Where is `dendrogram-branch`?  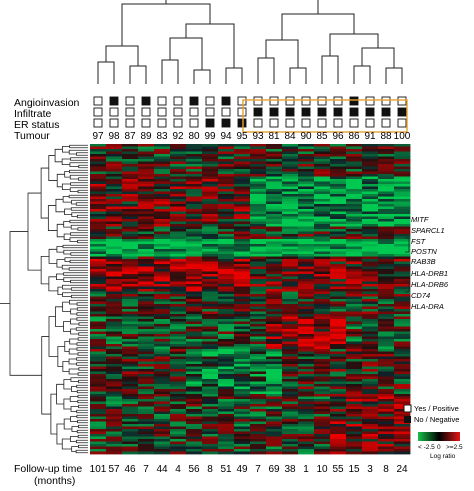 dendrogram-branch is located at coordinates (186, 53).